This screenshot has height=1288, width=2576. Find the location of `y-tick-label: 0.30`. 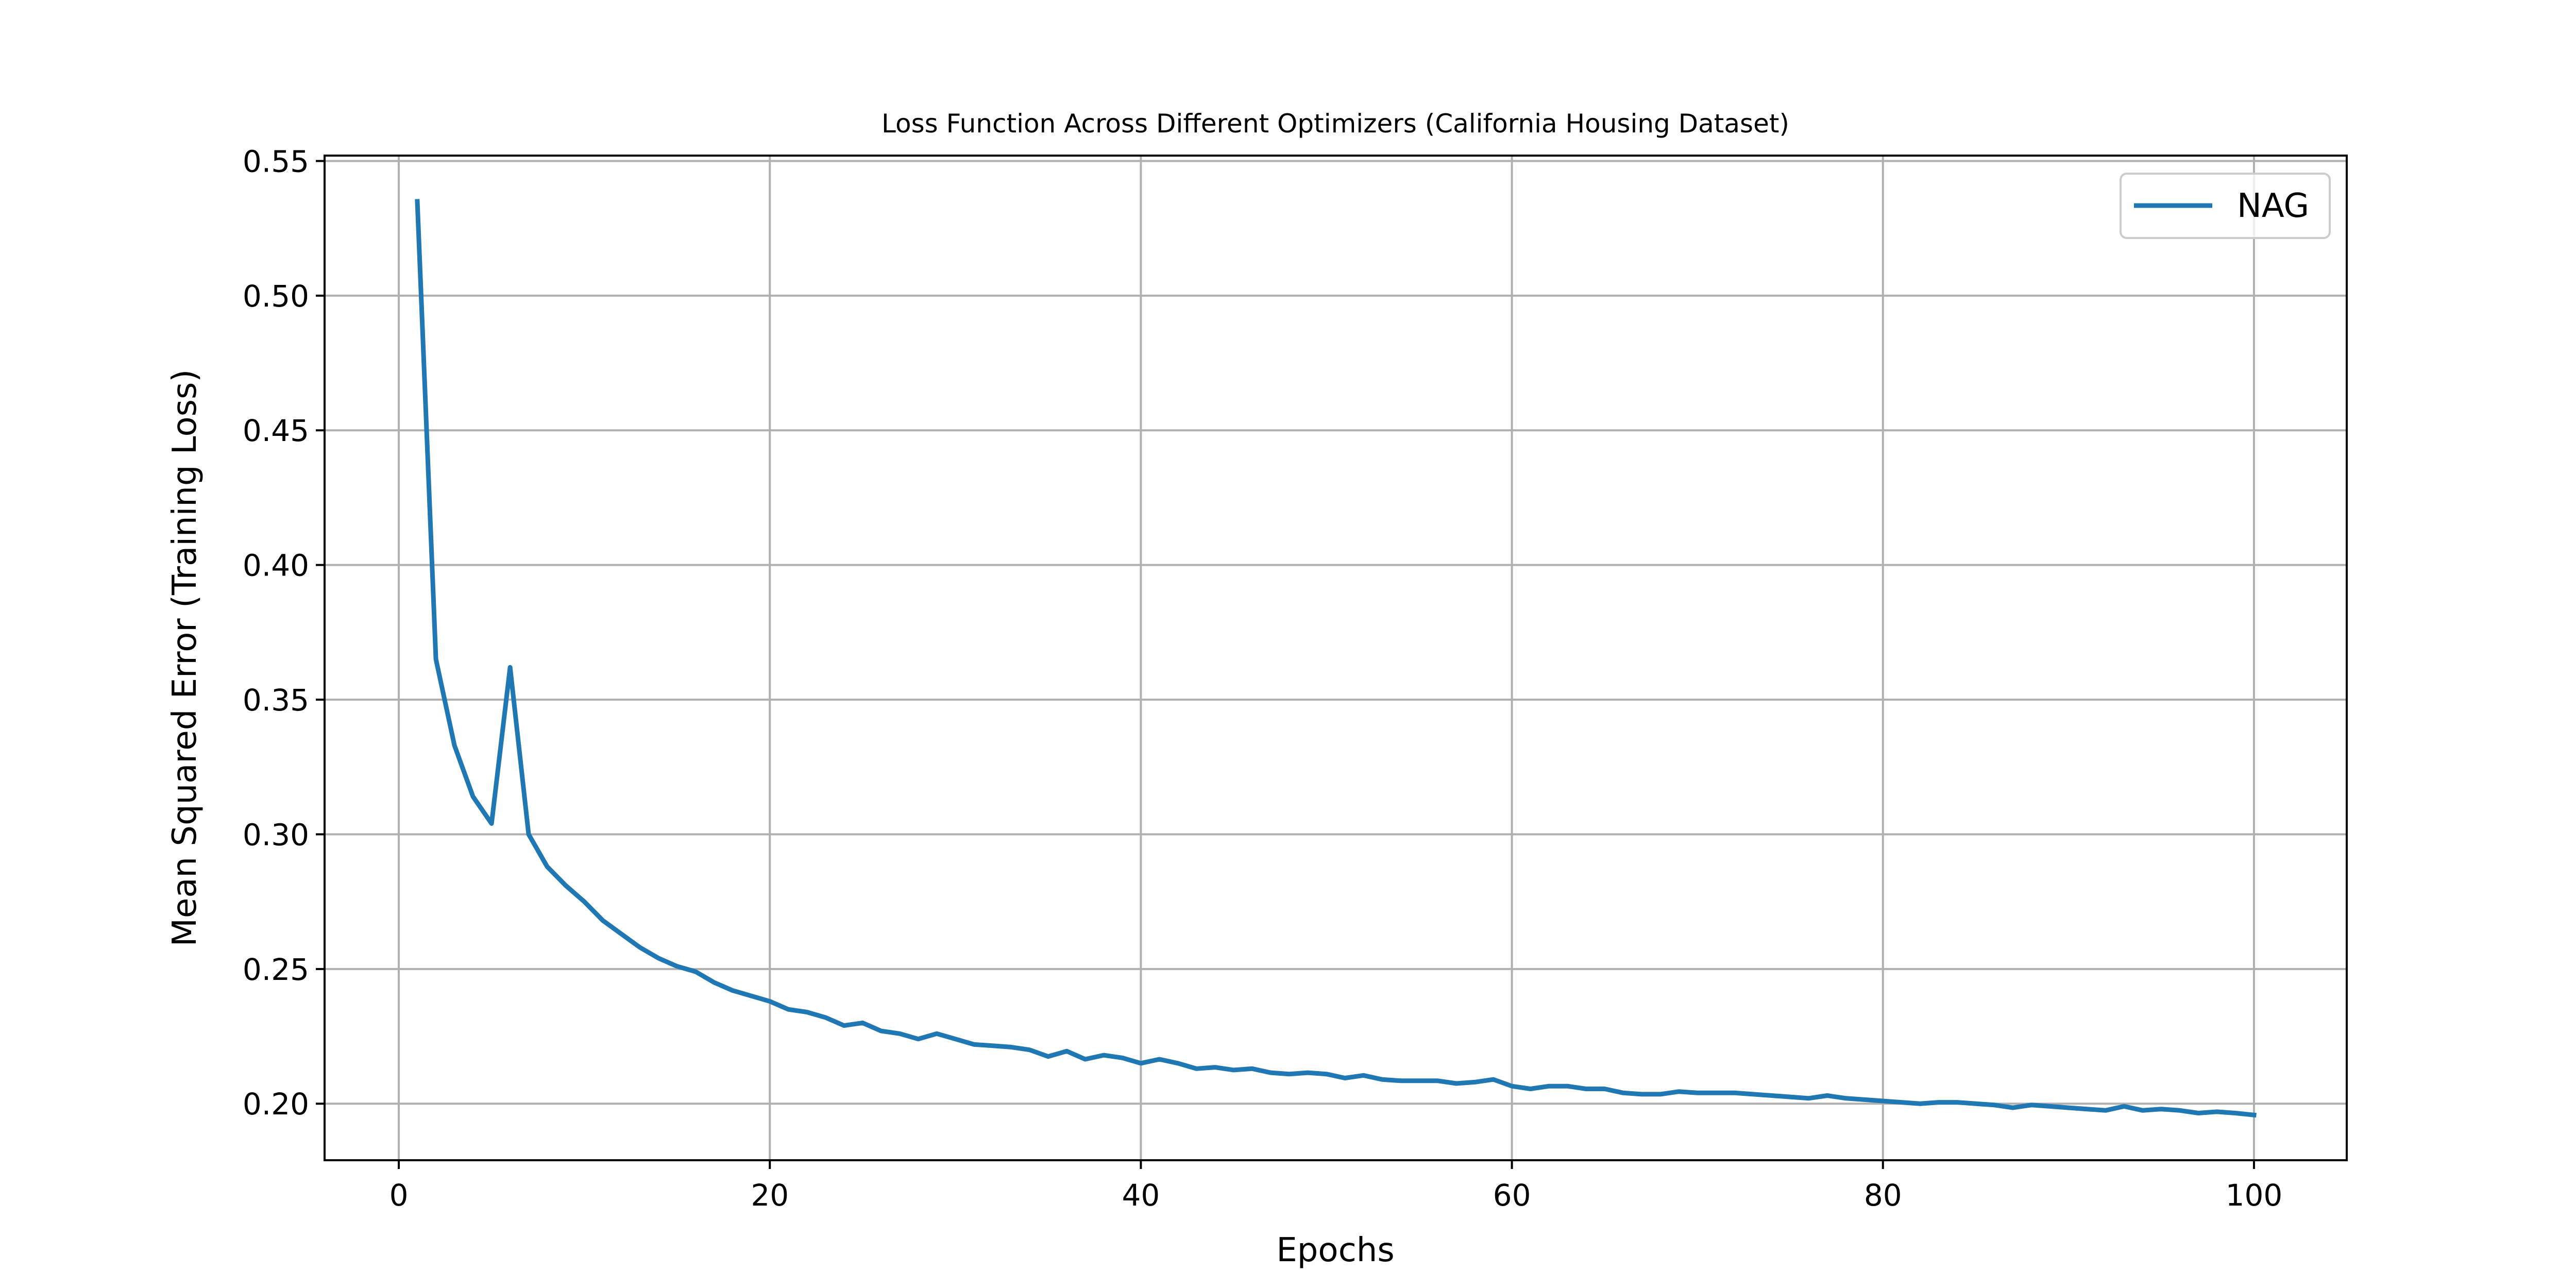

y-tick-label: 0.30 is located at coordinates (276, 834).